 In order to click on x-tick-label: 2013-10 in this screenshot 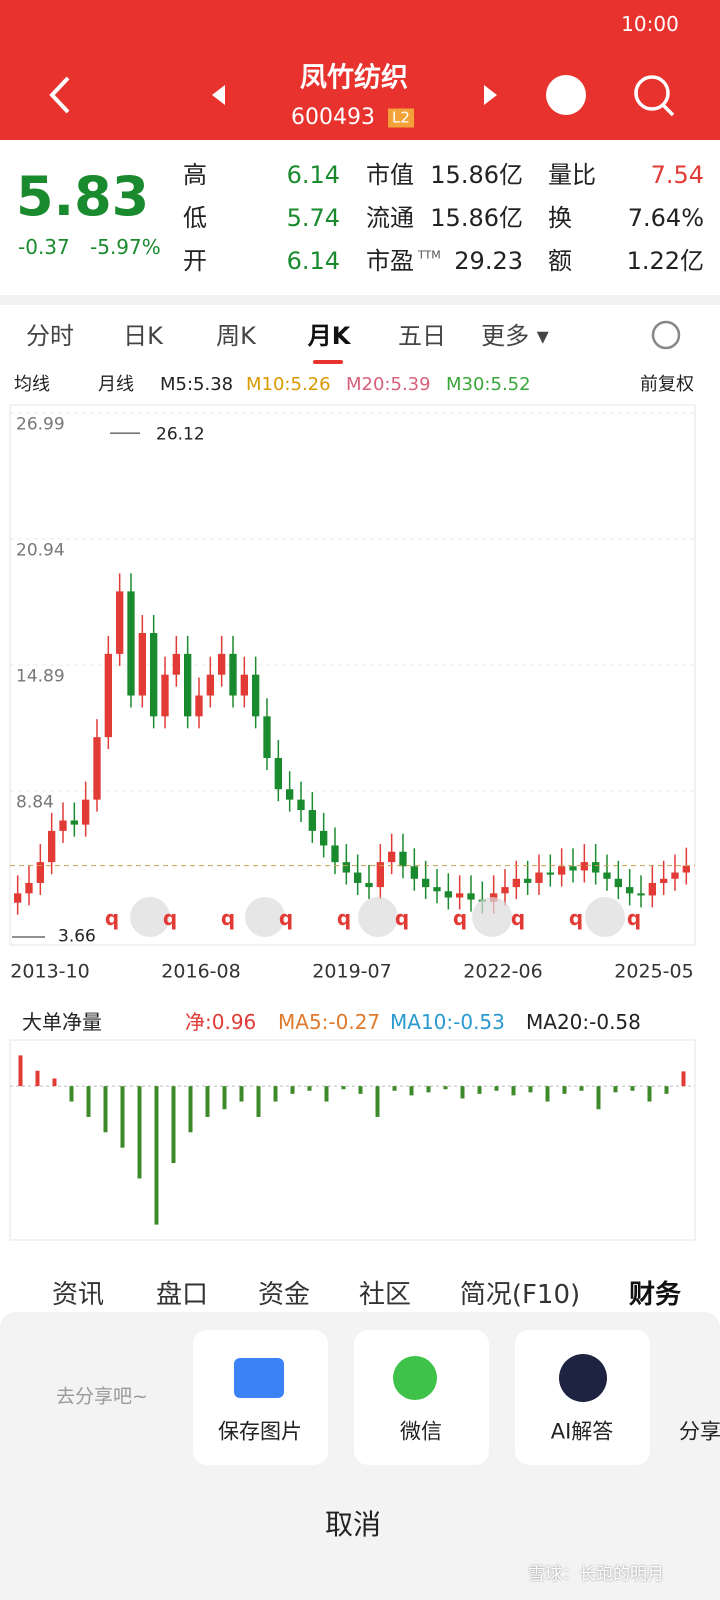, I will do `click(50, 971)`.